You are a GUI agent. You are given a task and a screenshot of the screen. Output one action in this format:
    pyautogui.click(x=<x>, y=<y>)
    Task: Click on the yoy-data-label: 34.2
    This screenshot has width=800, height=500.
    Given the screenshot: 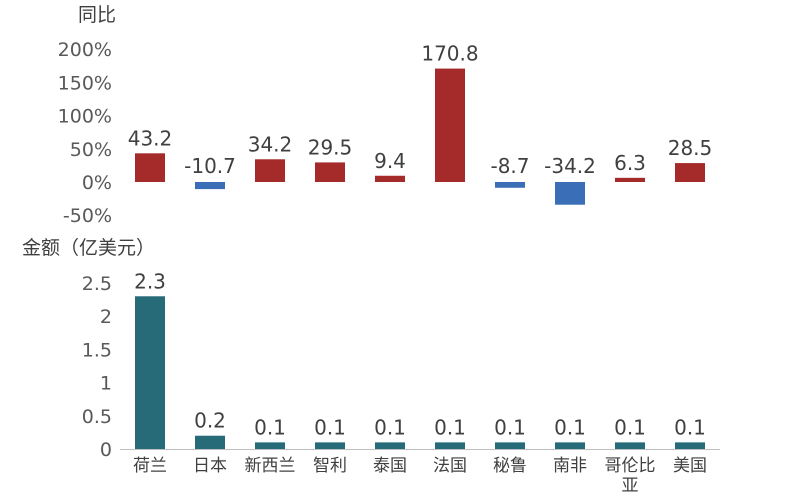 What is the action you would take?
    pyautogui.click(x=270, y=144)
    